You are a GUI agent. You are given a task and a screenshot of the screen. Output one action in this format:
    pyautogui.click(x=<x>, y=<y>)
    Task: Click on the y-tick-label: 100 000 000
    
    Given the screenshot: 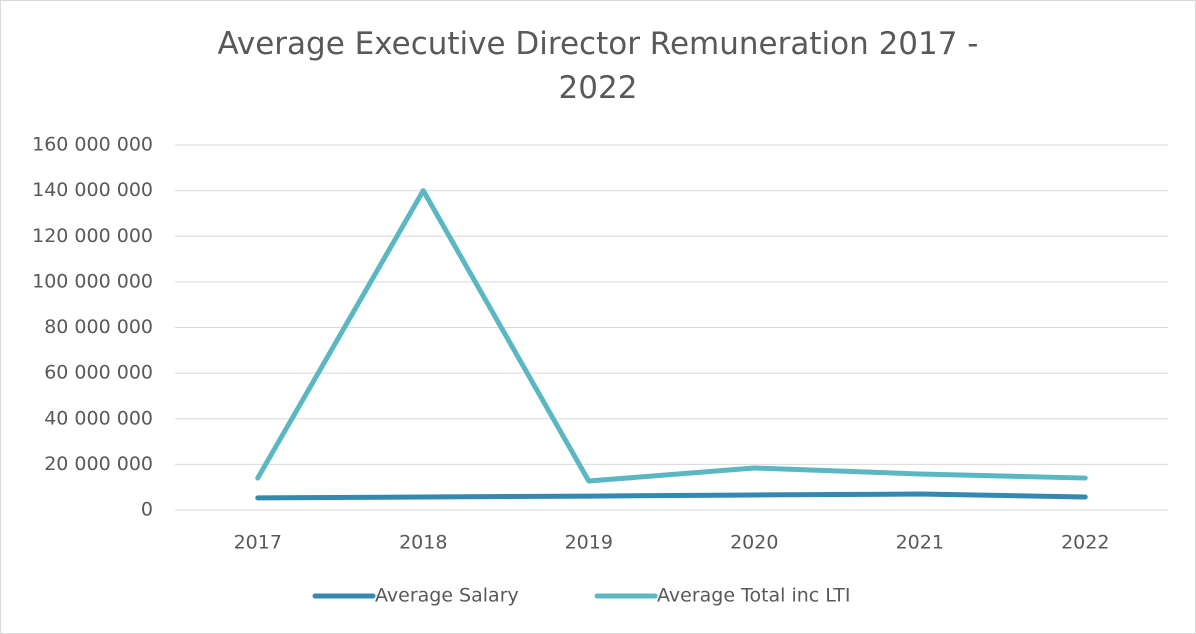 What is the action you would take?
    pyautogui.click(x=92, y=281)
    